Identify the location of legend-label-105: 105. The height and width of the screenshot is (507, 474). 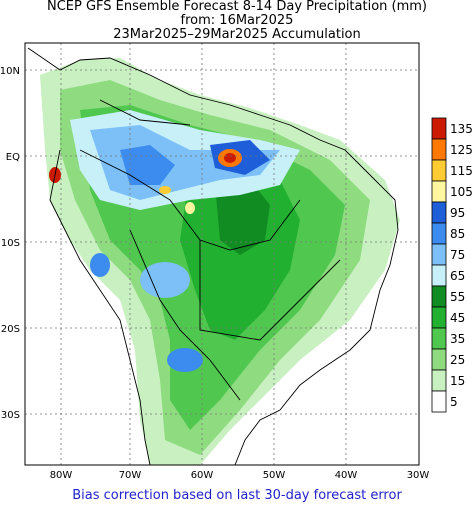
(461, 192).